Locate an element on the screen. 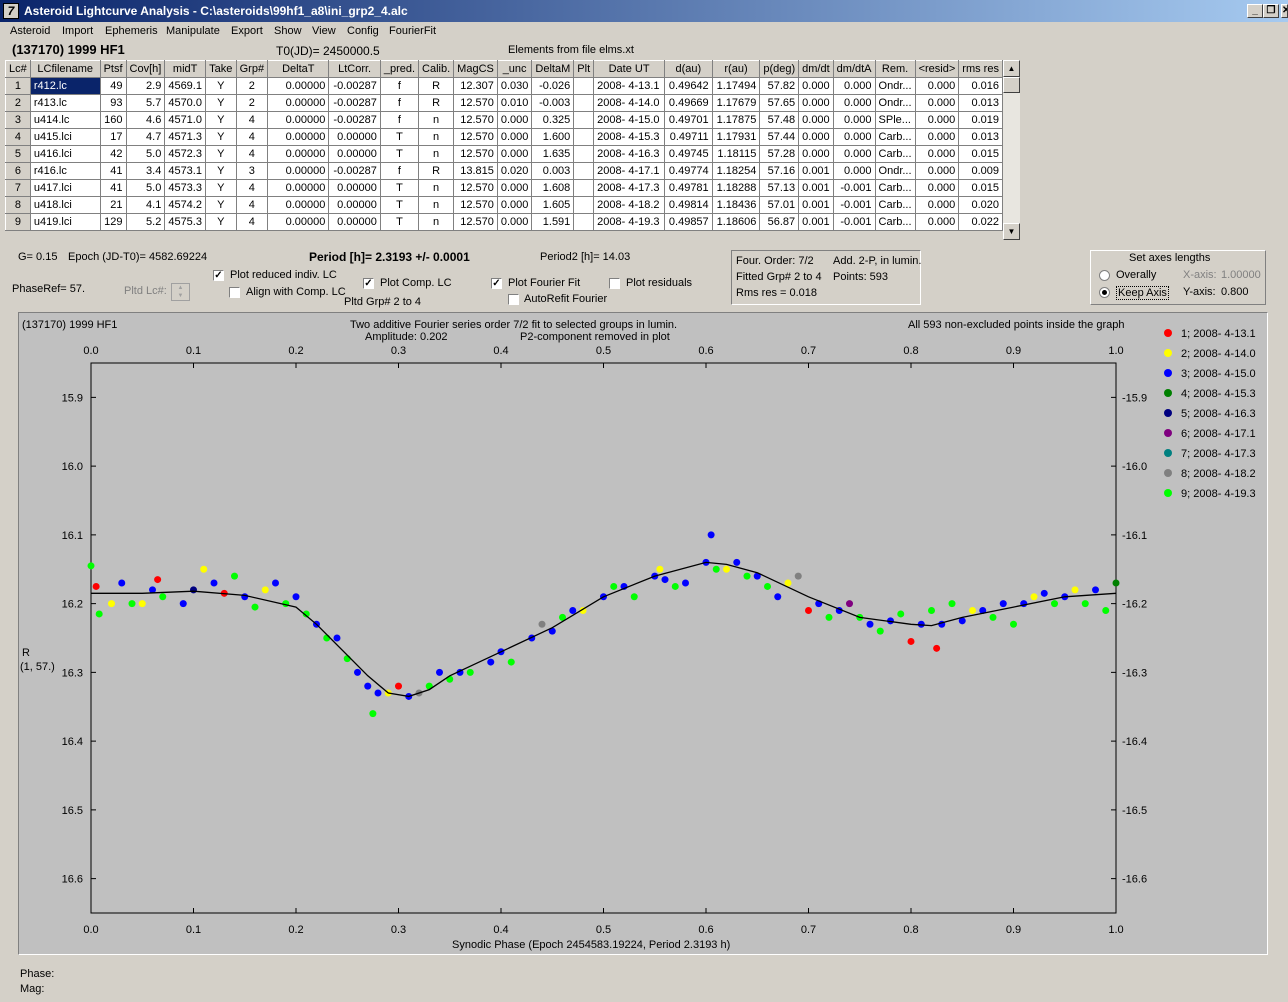  table-cell: 57.44 is located at coordinates (779, 137).